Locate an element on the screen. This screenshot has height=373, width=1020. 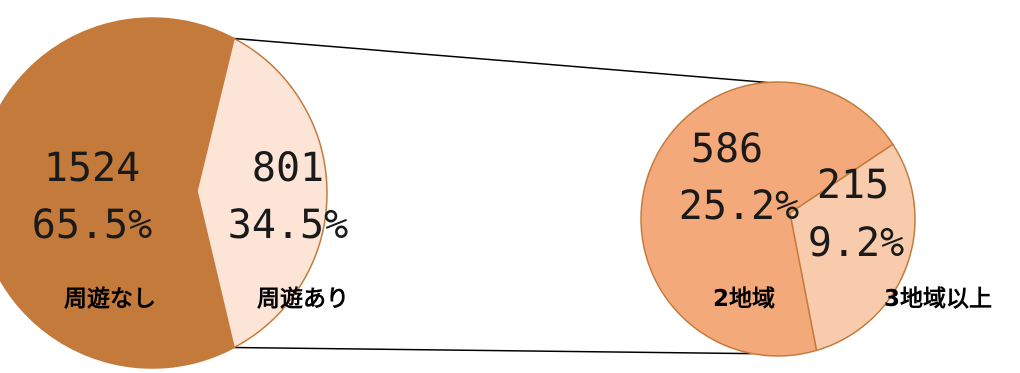
main-pie-slice-with-tour is located at coordinates (262, 193).